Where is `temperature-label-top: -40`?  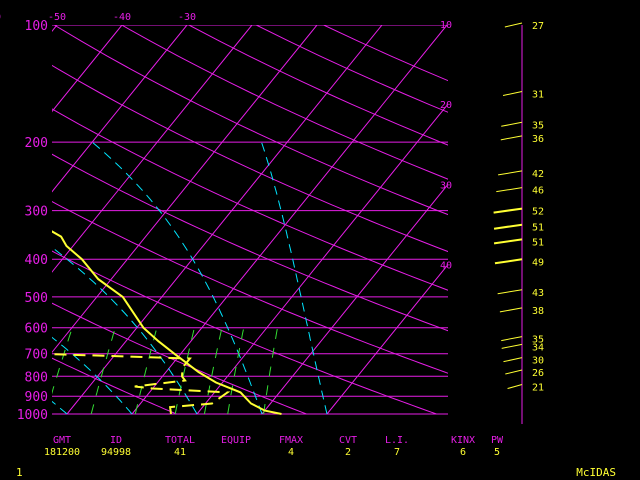 temperature-label-top: -40 is located at coordinates (122, 17).